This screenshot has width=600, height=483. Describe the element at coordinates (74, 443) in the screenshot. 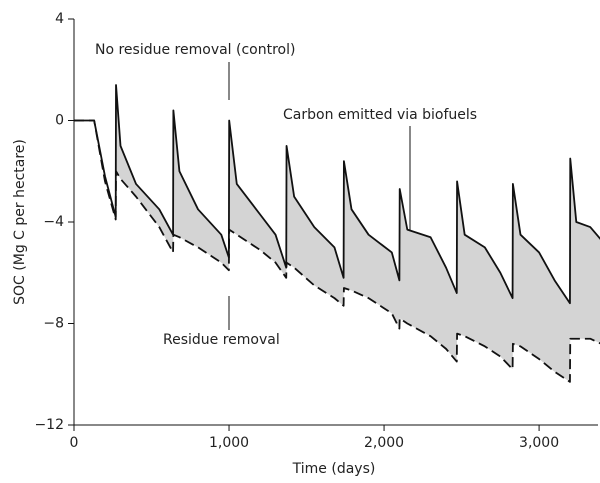

I see `x-tick-label: 0` at that location.